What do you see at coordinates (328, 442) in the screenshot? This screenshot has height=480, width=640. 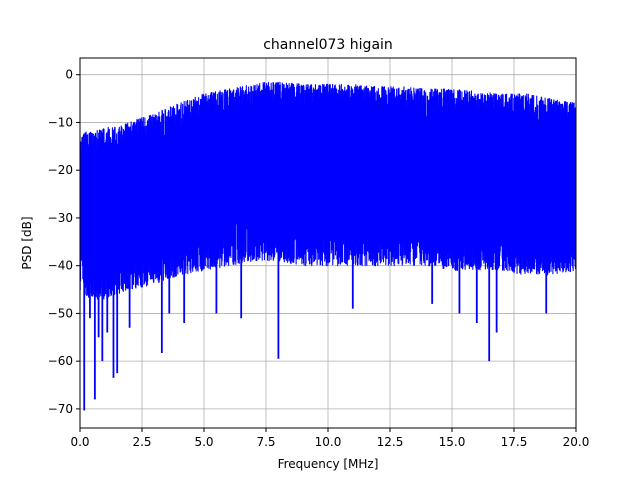 I see `x-tick-label: 10.0` at bounding box center [328, 442].